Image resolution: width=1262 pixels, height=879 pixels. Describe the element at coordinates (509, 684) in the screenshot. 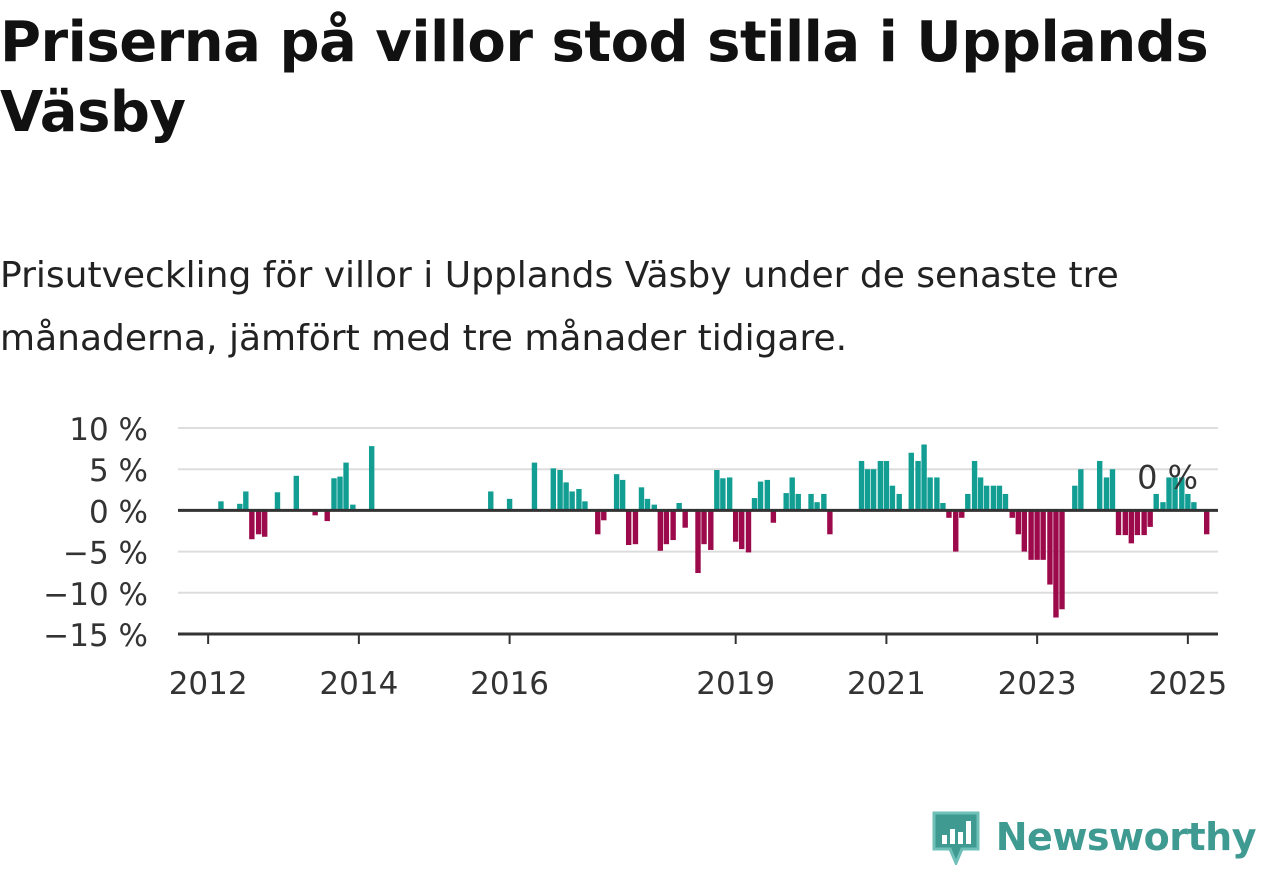

I see `x-tick-label: 2016` at that location.